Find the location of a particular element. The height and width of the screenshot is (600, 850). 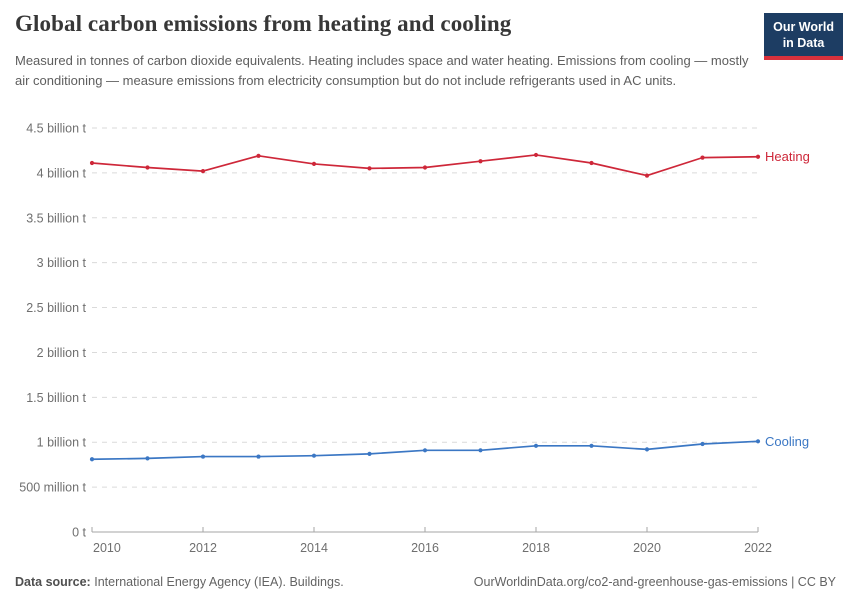

x-axis-tick-label: 2010 is located at coordinates (107, 548).